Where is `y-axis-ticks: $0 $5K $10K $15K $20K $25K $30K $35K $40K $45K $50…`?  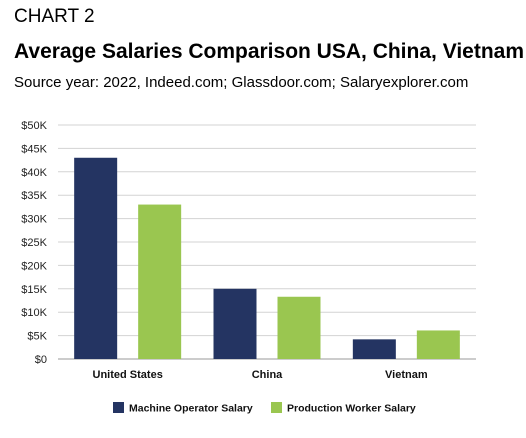 y-axis-ticks: $0 $5K $10K $15K $20K $25K $30K $35K $40K $45K $50… is located at coordinates (34, 243).